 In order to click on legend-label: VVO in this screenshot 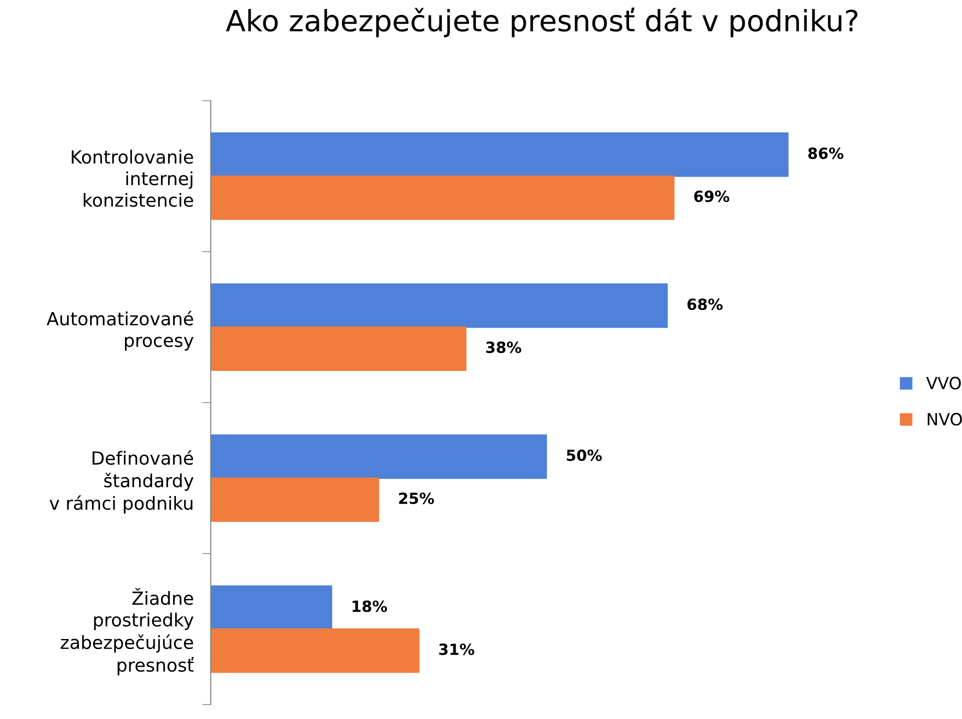, I will do `click(943, 383)`.